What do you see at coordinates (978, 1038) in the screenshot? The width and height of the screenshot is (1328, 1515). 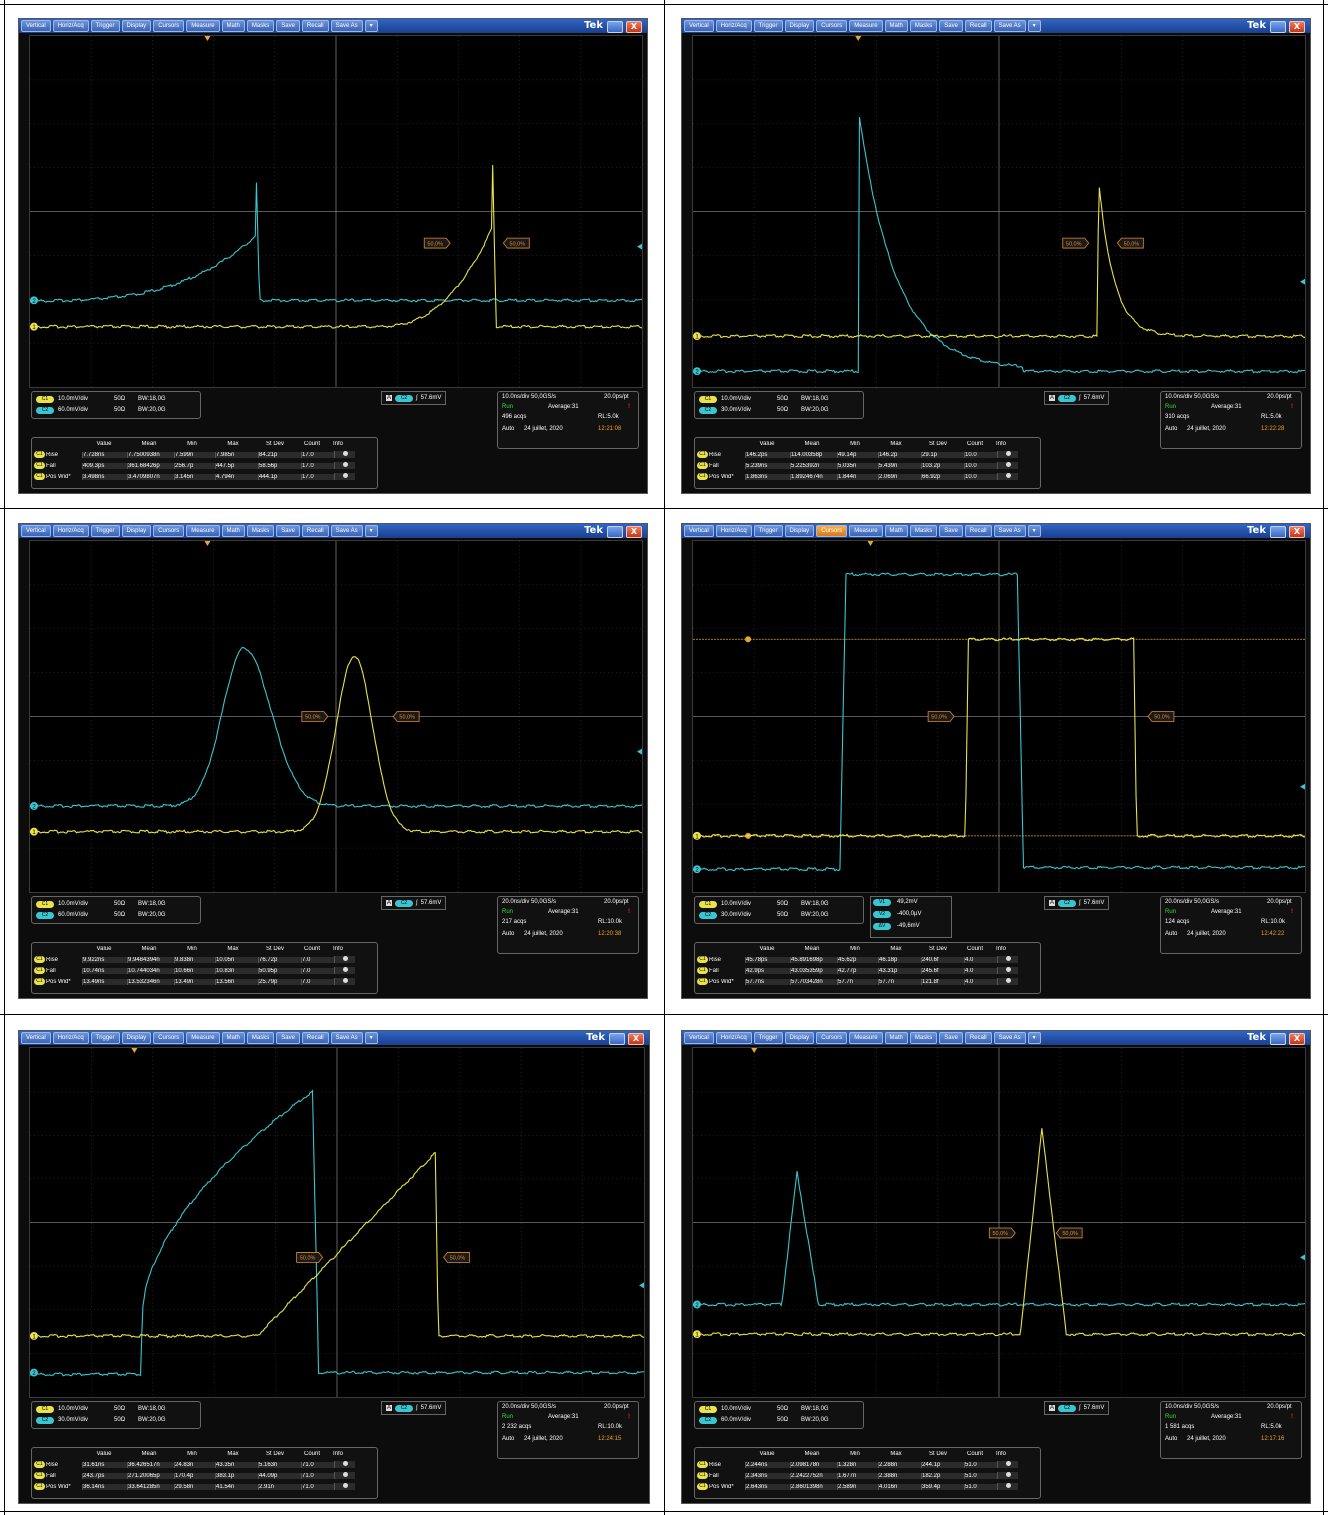 I see `menu-recall: Recall` at bounding box center [978, 1038].